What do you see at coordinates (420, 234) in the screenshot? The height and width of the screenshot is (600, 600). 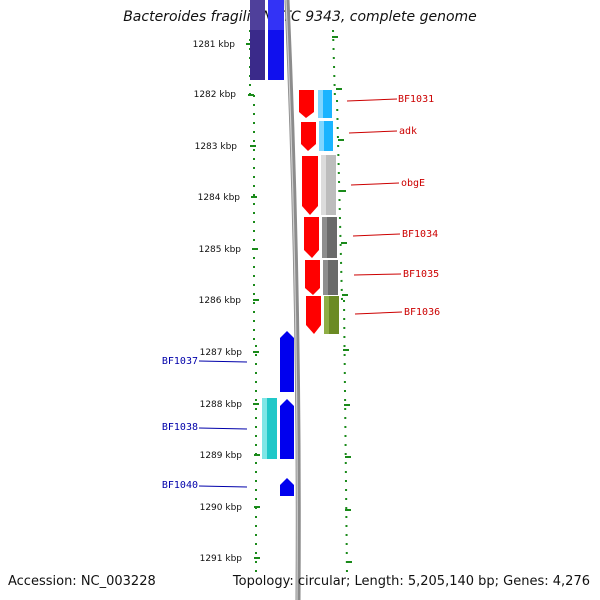 I see `gene-label-bf1034: BF1034` at bounding box center [420, 234].